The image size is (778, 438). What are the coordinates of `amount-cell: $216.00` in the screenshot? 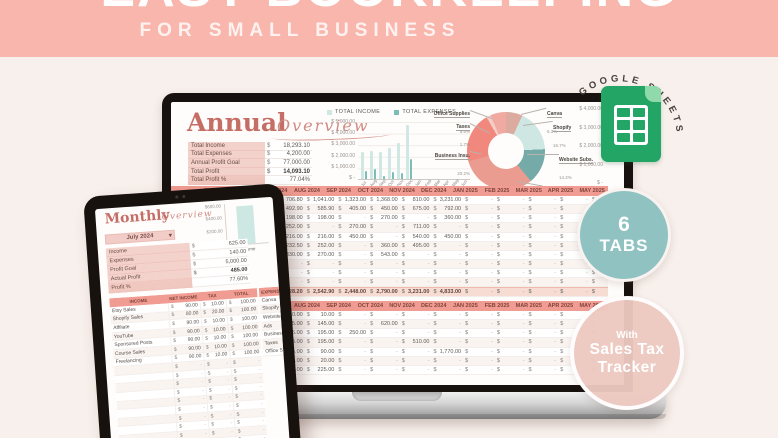 It's located at (321, 237).